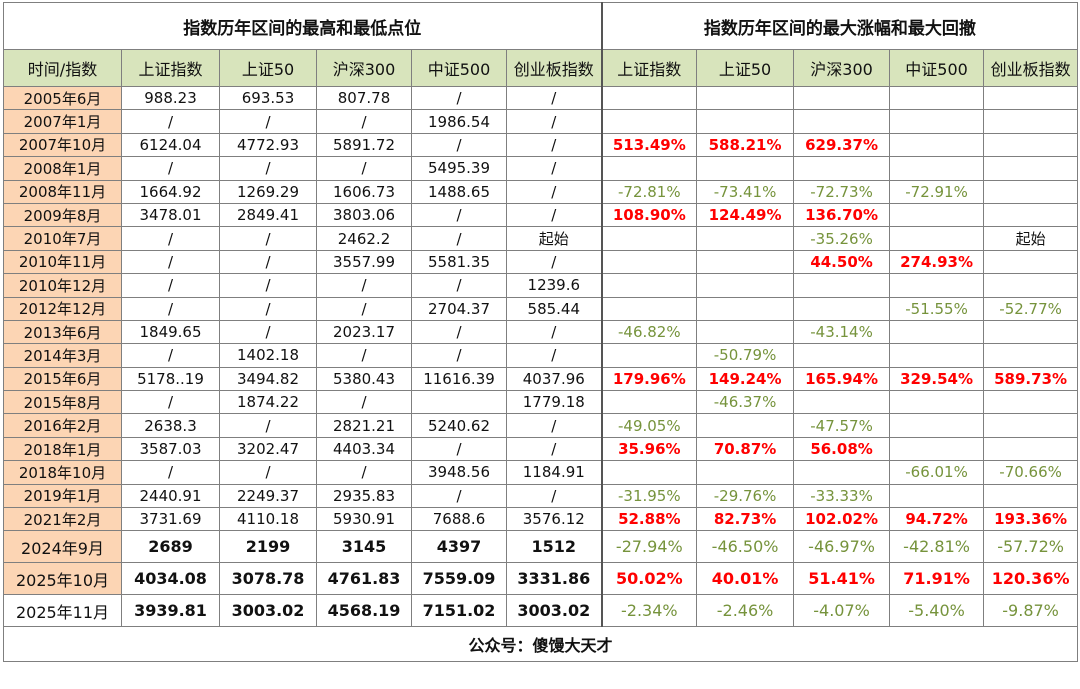 The width and height of the screenshot is (1080, 689). I want to click on table-row: 2010年12月 / / //1239.6, so click(541, 285).